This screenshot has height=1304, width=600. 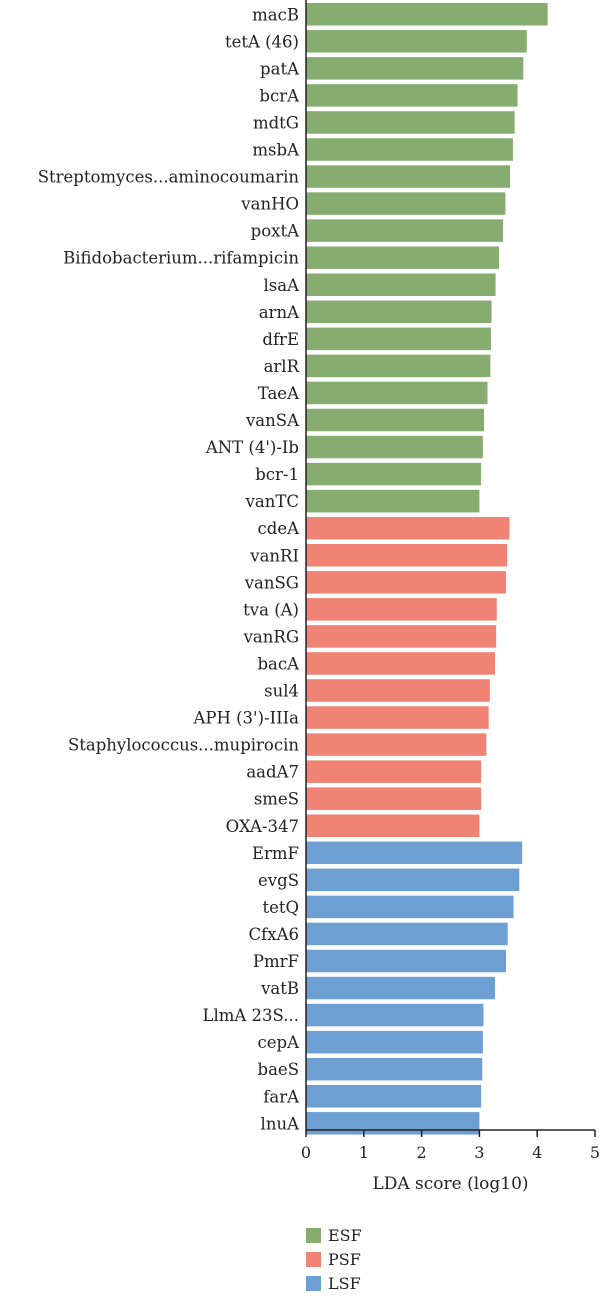 What do you see at coordinates (344, 1283) in the screenshot?
I see `legend-label: LSF` at bounding box center [344, 1283].